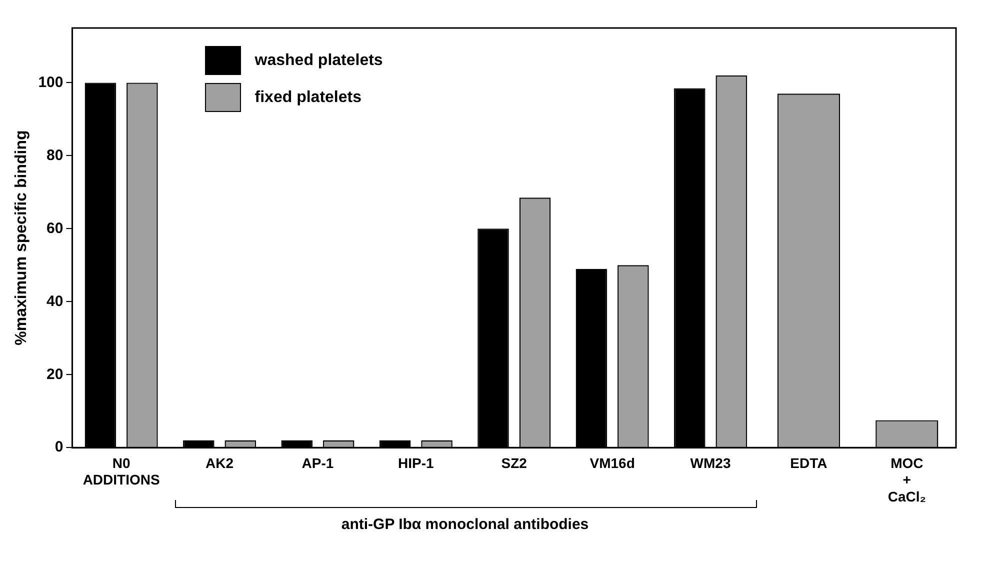 This screenshot has height=583, width=984. What do you see at coordinates (55, 374) in the screenshot?
I see `y-tick-label: 20` at bounding box center [55, 374].